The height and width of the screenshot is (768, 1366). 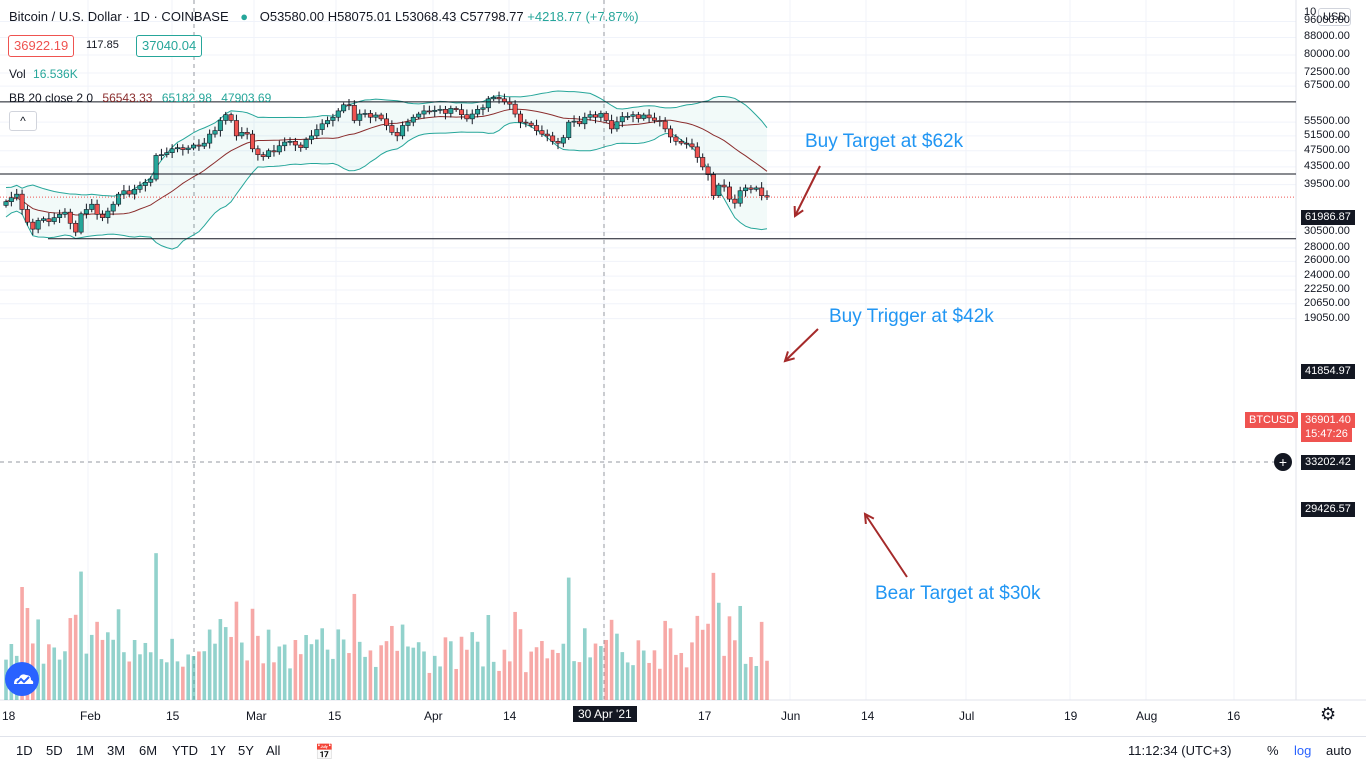 What do you see at coordinates (1327, 275) in the screenshot?
I see `price-tick-label: 24000.00` at bounding box center [1327, 275].